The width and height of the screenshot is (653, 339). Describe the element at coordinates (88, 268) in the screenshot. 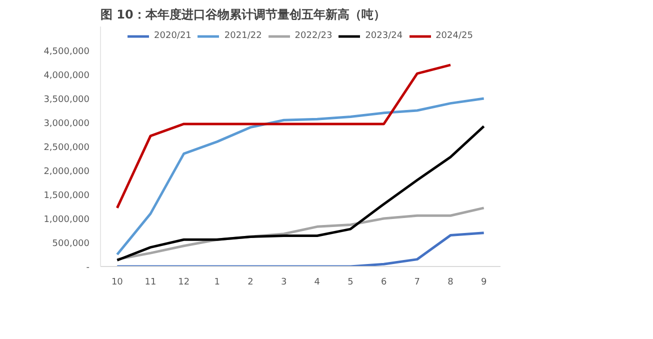

I see `y-tick-label: -` at that location.